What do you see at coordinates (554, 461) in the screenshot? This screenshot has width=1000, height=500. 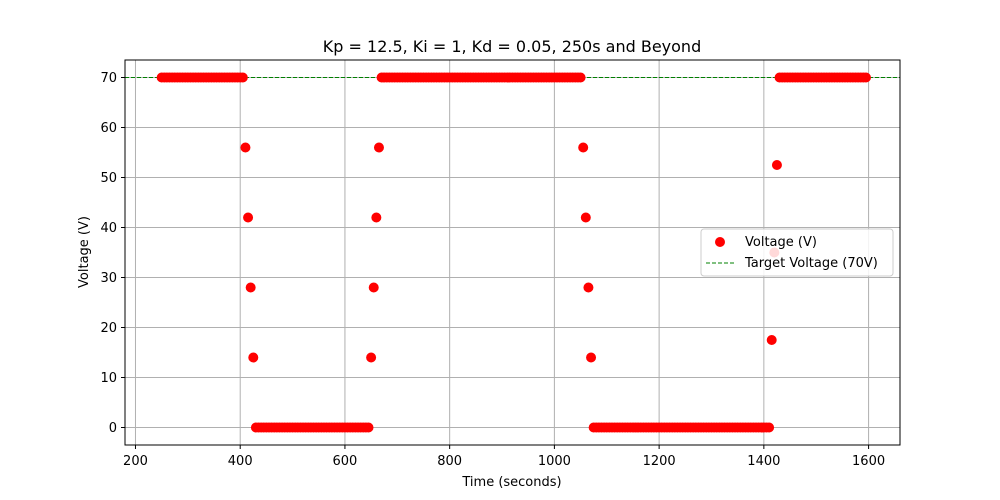 I see `x-tick-label: 1000` at bounding box center [554, 461].